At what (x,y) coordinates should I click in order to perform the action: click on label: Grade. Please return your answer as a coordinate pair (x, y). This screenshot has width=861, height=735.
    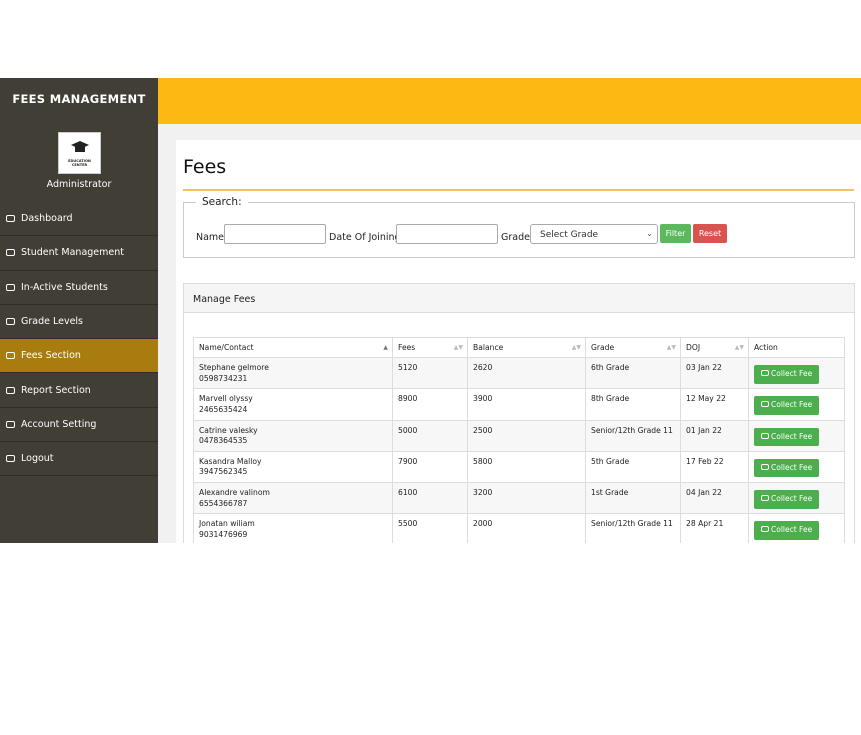
    Looking at the image, I should click on (515, 237).